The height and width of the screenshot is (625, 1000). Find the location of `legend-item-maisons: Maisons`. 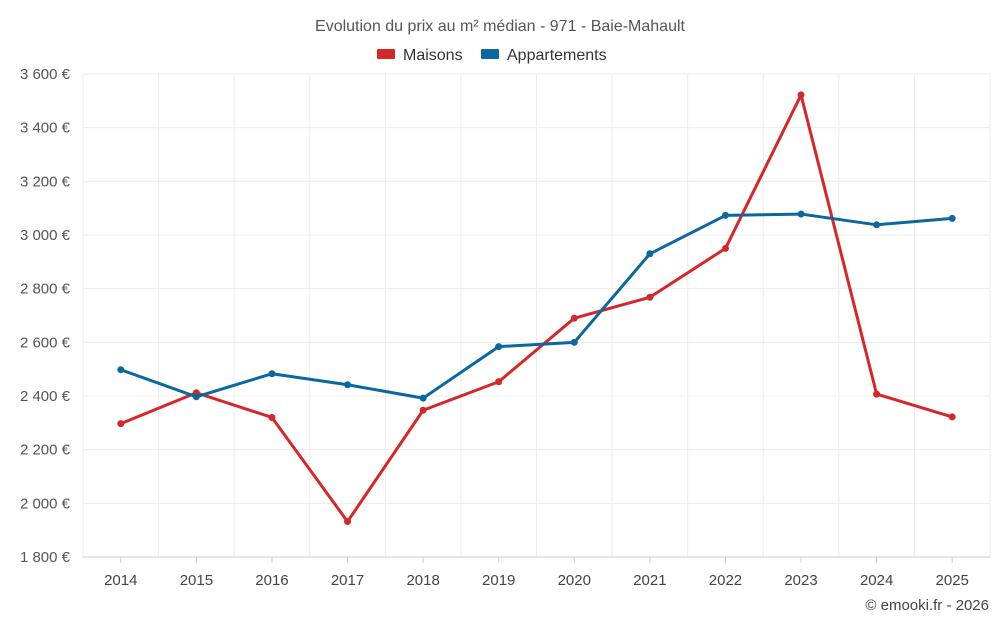

legend-item-maisons: Maisons is located at coordinates (420, 55).